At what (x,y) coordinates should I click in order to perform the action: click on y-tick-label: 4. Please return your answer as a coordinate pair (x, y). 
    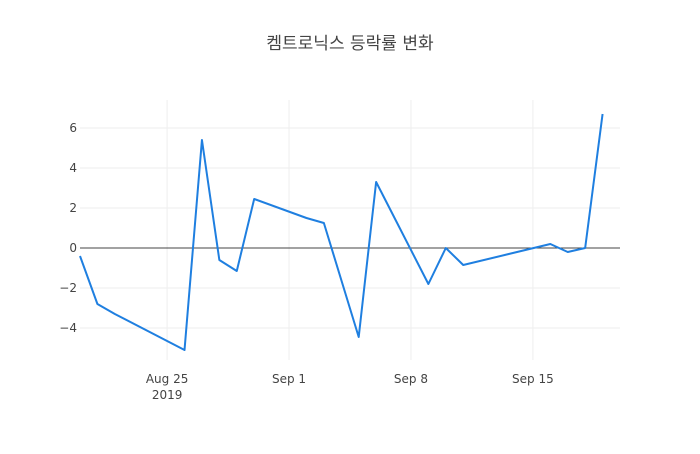
    Looking at the image, I should click on (73, 168).